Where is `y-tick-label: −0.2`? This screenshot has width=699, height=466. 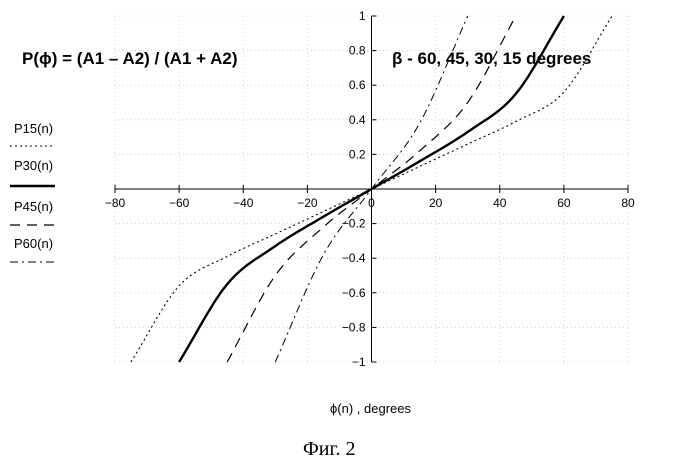 y-tick-label: −0.2 is located at coordinates (354, 224).